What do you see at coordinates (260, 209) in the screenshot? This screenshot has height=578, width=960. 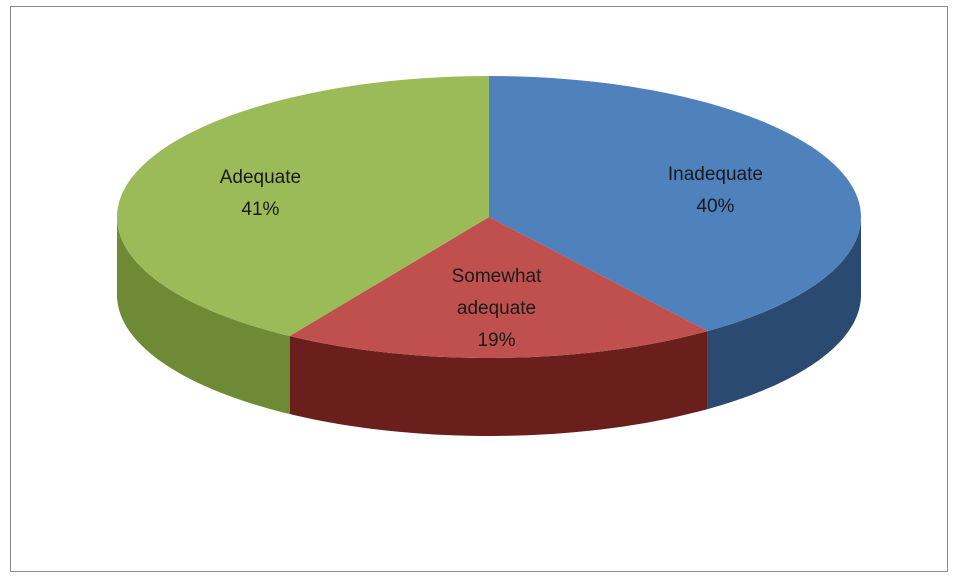 I see `slice-value-label: 41%` at bounding box center [260, 209].